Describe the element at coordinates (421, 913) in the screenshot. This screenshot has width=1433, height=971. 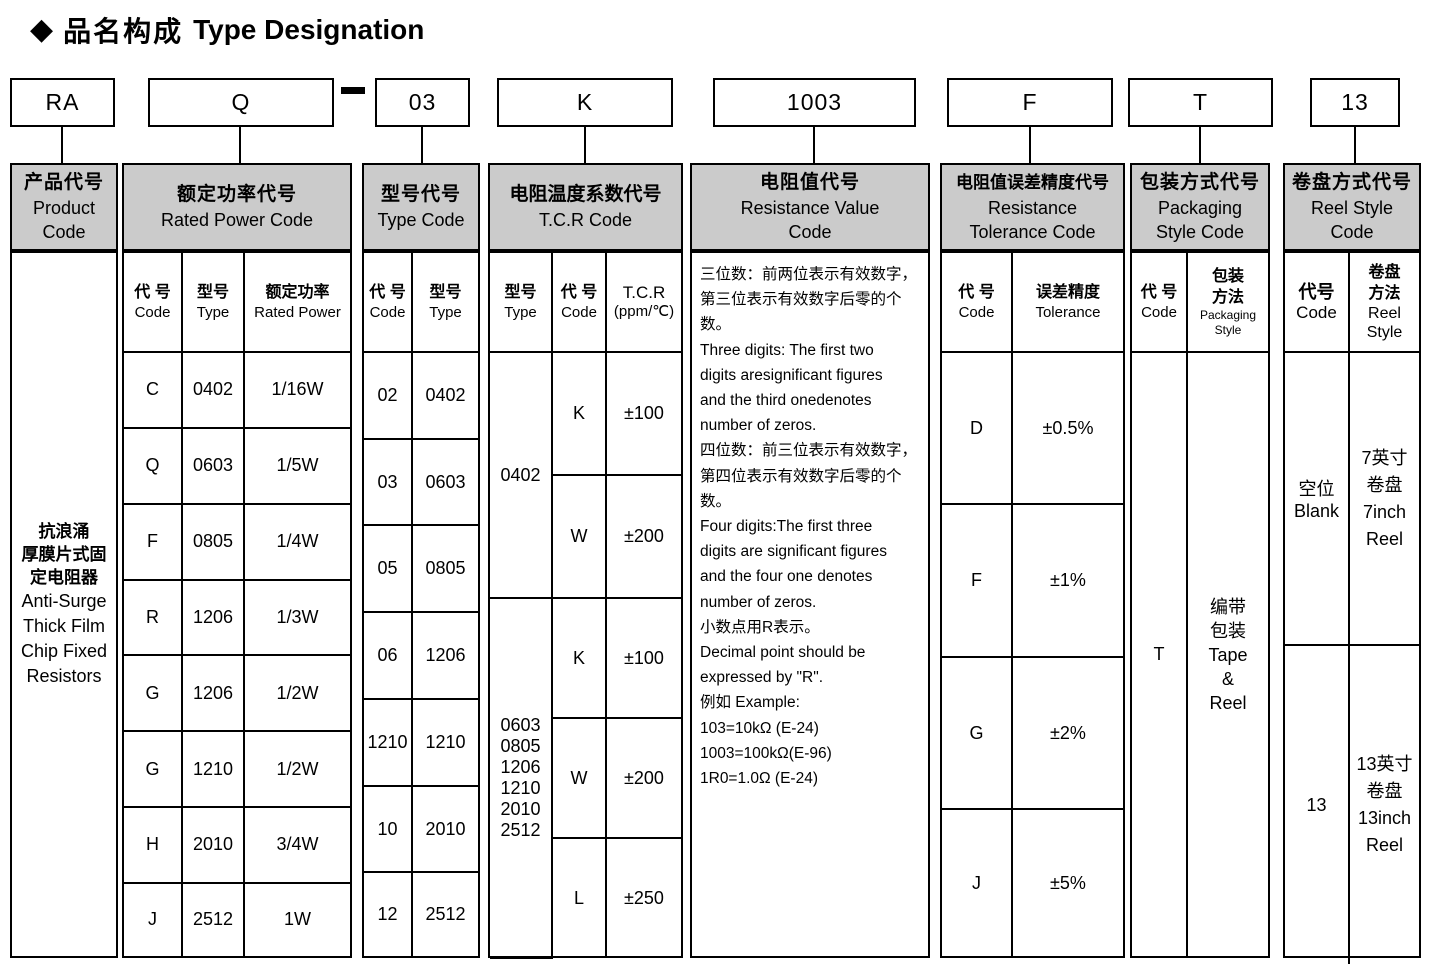
I see `table-row: 12 2512` at that location.